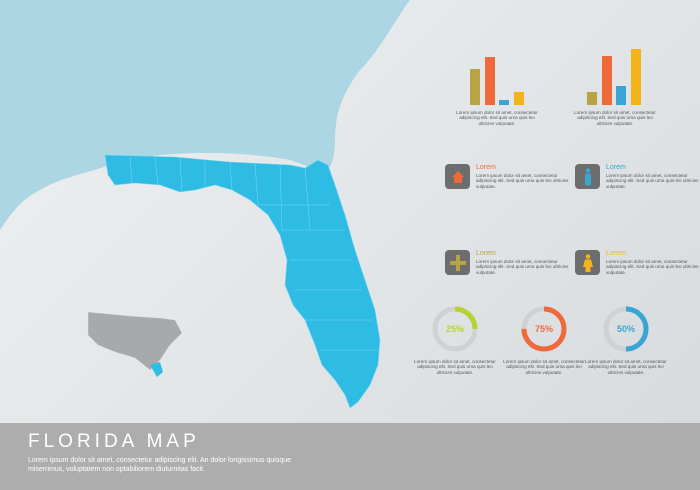  I want to click on plus-icon, so click(457, 262).